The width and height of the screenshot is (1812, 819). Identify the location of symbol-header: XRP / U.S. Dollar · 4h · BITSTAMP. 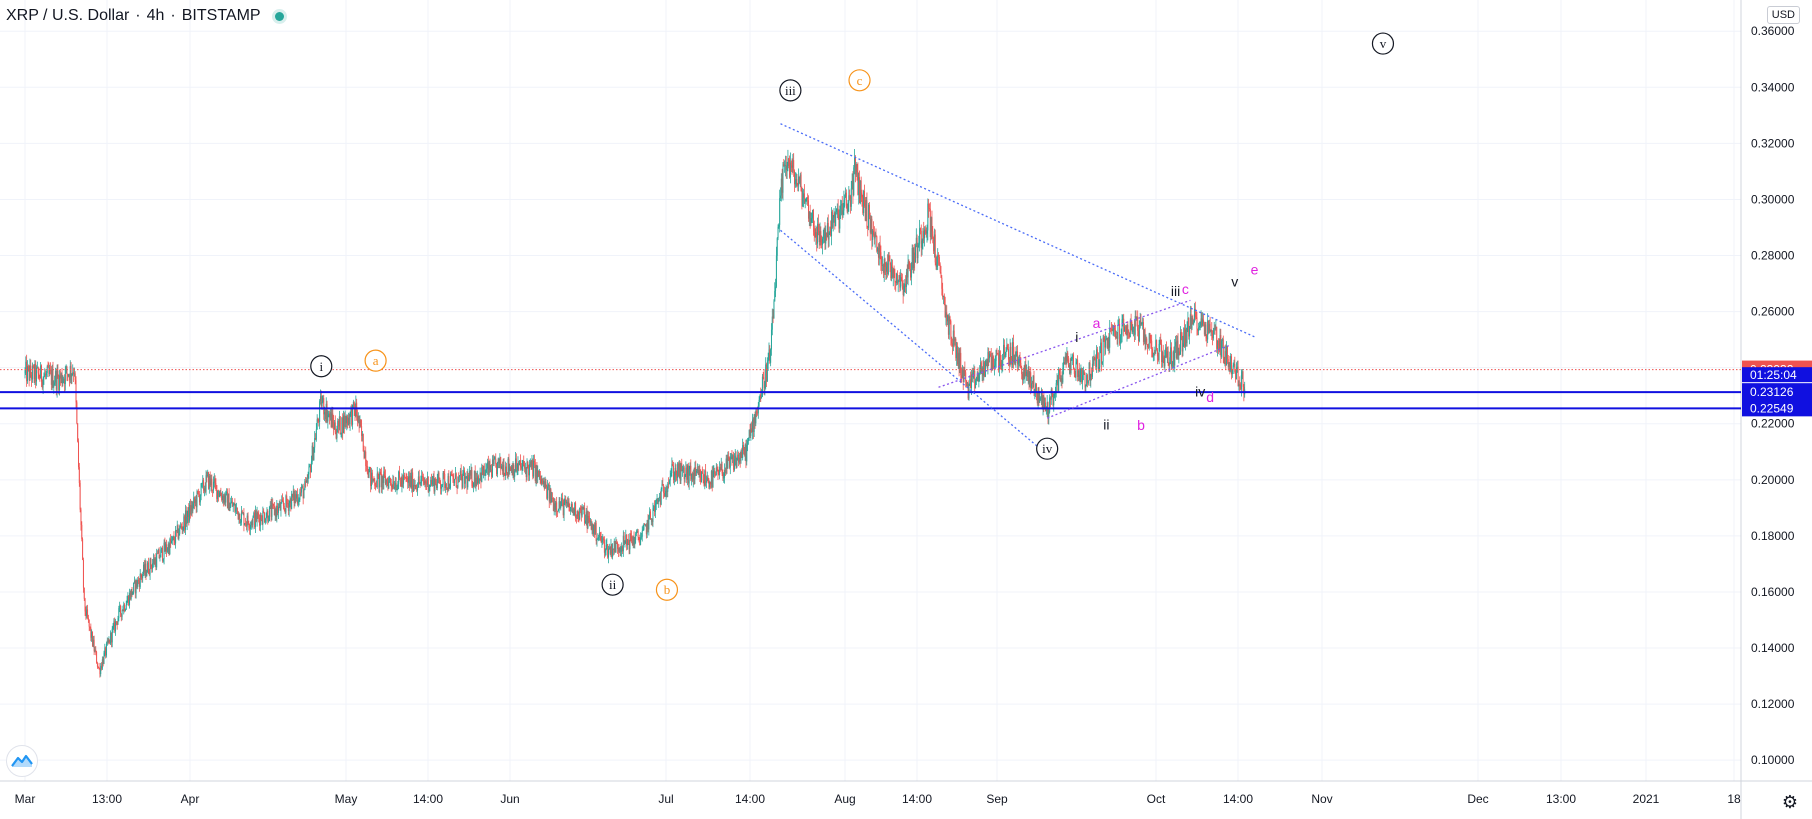
(145, 16).